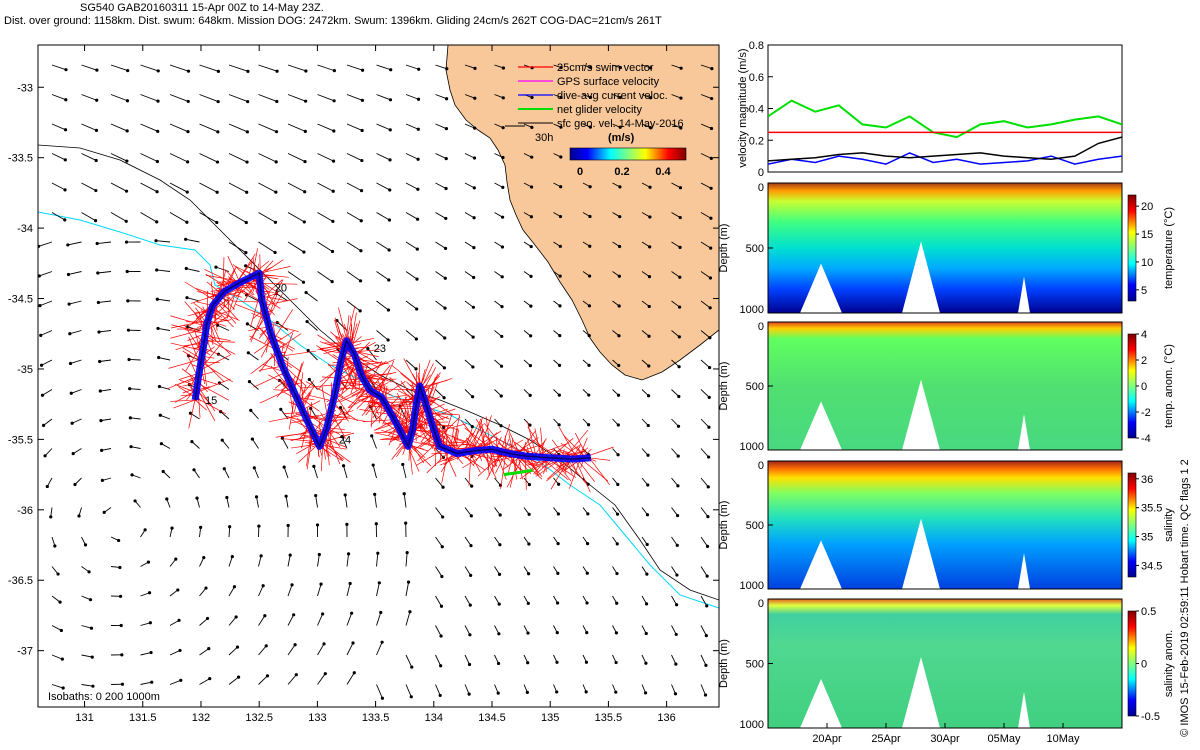 The image size is (1200, 750). Describe the element at coordinates (756, 141) in the screenshot. I see `vel-ytick-label: 0.2` at that location.